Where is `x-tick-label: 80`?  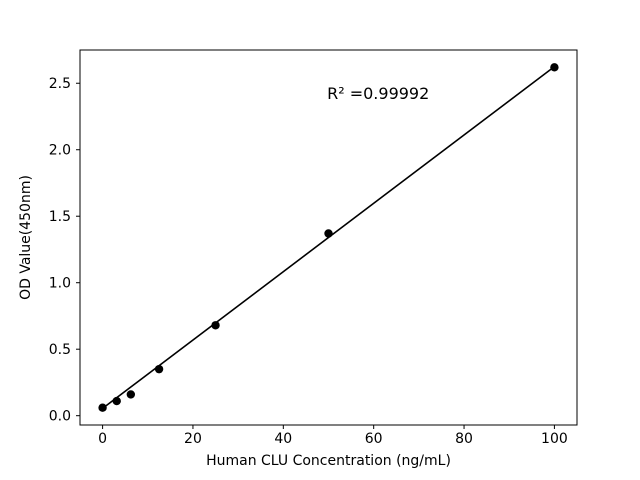 x-tick-label: 80 is located at coordinates (464, 439).